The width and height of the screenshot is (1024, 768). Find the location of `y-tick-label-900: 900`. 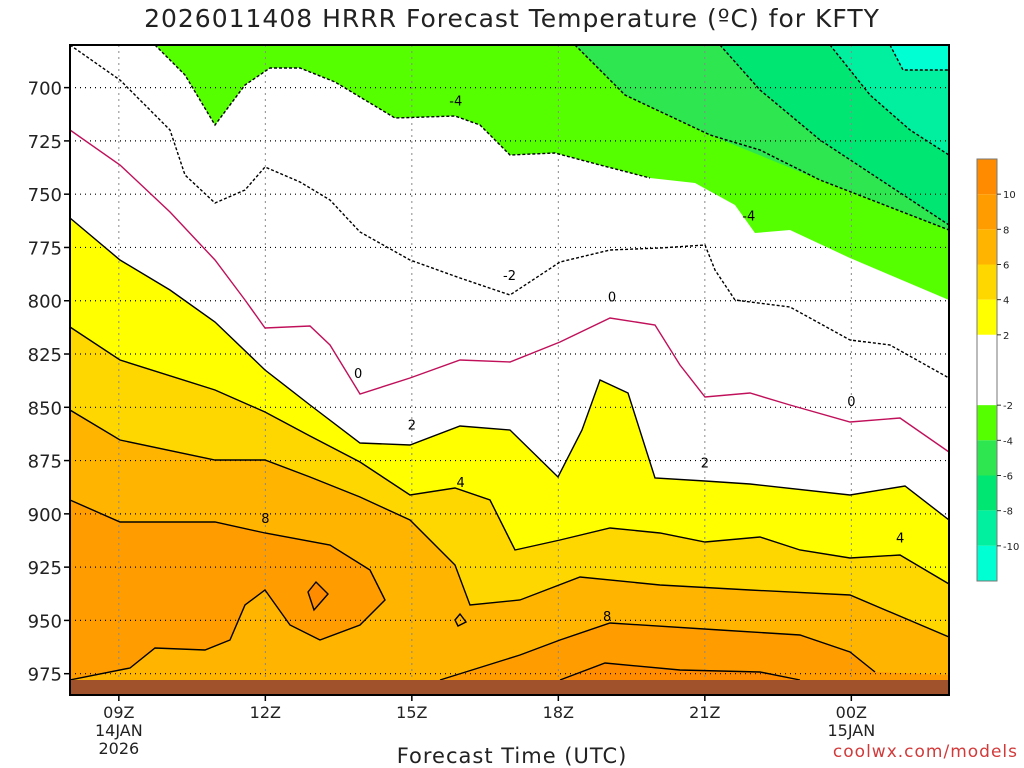

y-tick-label-900: 900 is located at coordinates (45, 515).